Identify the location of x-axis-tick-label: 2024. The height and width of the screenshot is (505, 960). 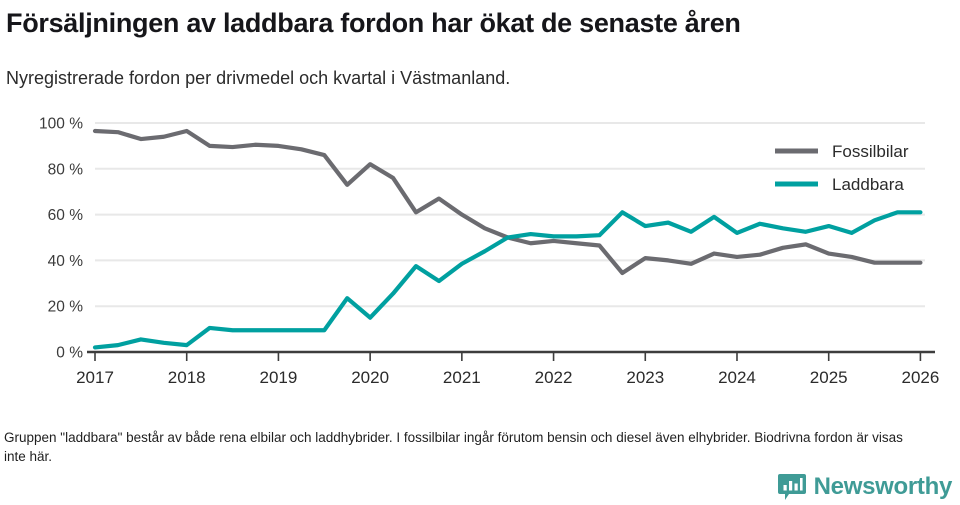
(737, 377).